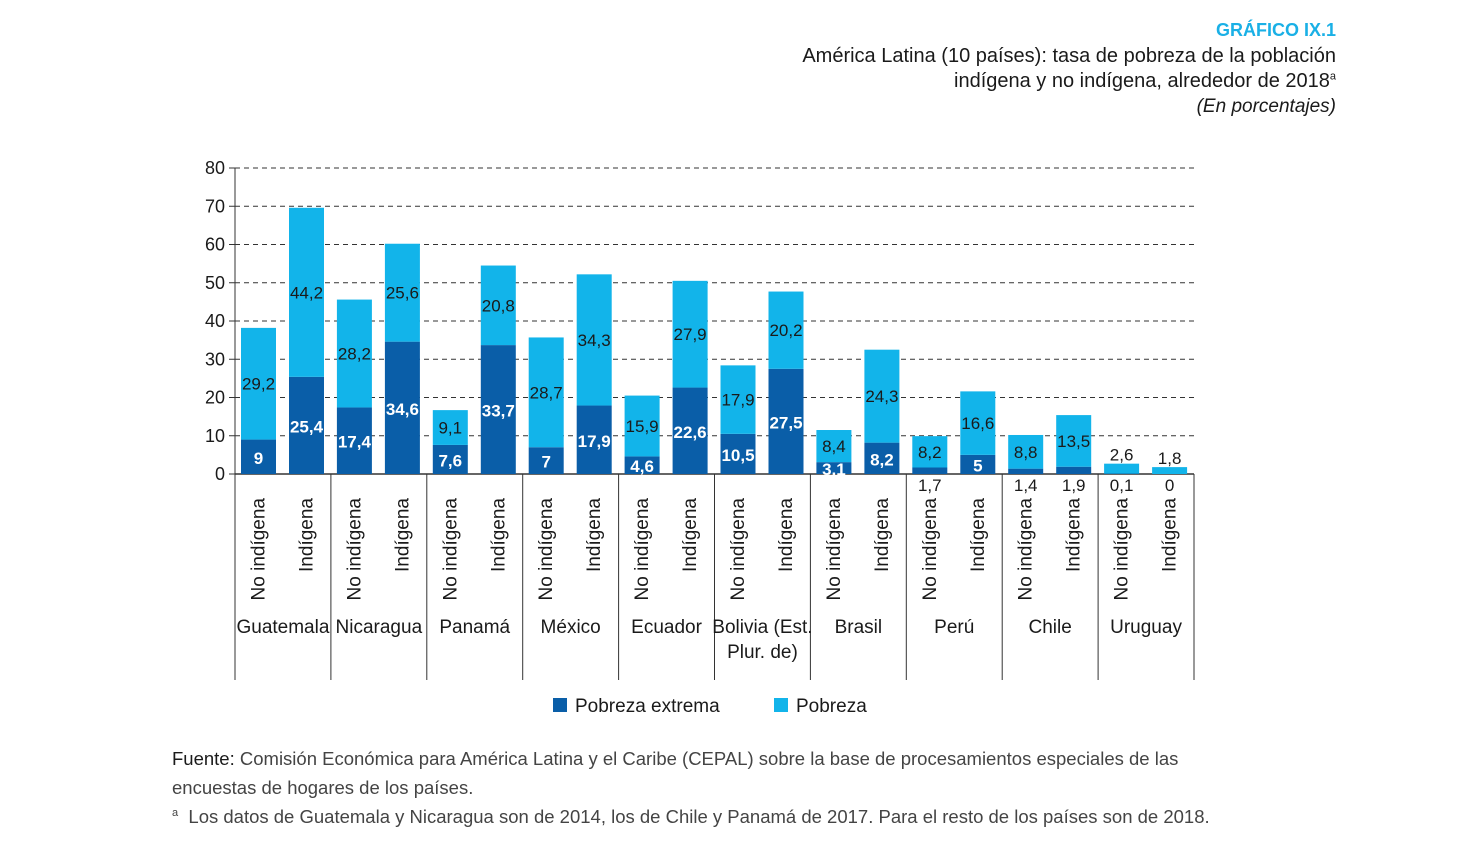 The image size is (1466, 845). I want to click on extreme-value-label: 17,9, so click(594, 441).